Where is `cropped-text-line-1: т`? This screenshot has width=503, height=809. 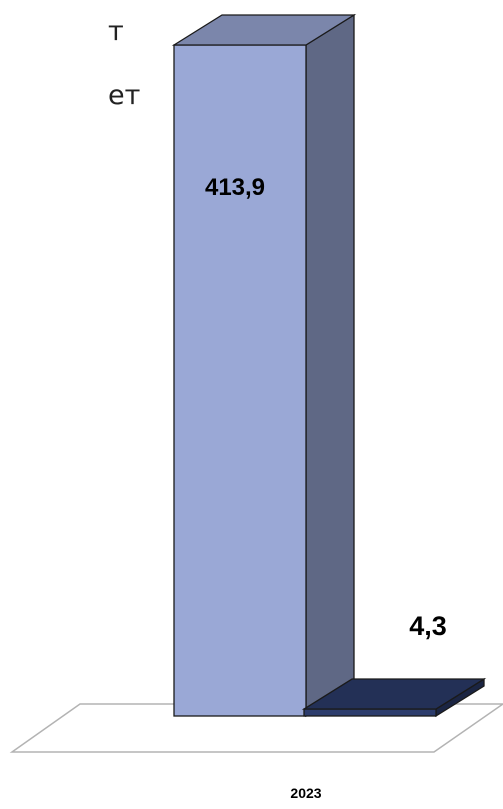
cropped-text-line-1: т is located at coordinates (116, 31).